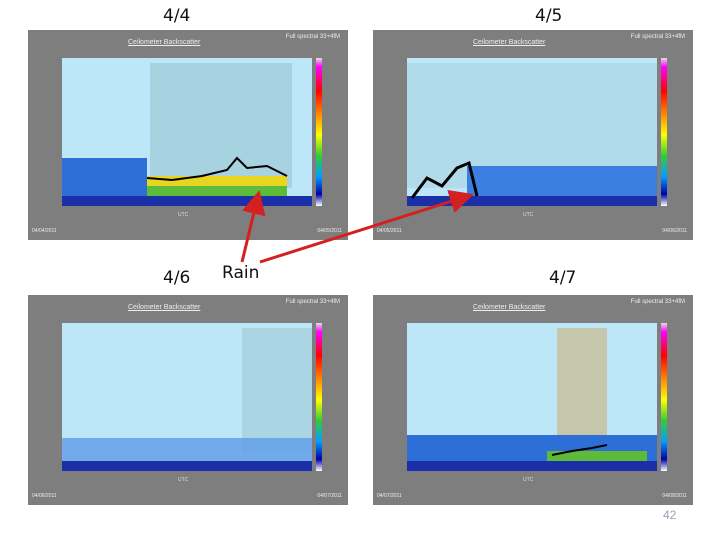  Describe the element at coordinates (389, 231) in the screenshot. I see `date-left: 04/05/2011` at that location.